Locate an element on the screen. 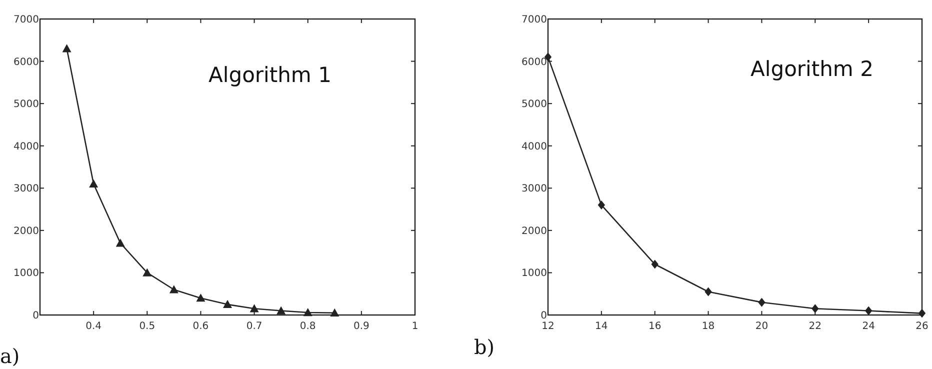 The width and height of the screenshot is (932, 369). x-tick-label: 0.4 is located at coordinates (94, 326).